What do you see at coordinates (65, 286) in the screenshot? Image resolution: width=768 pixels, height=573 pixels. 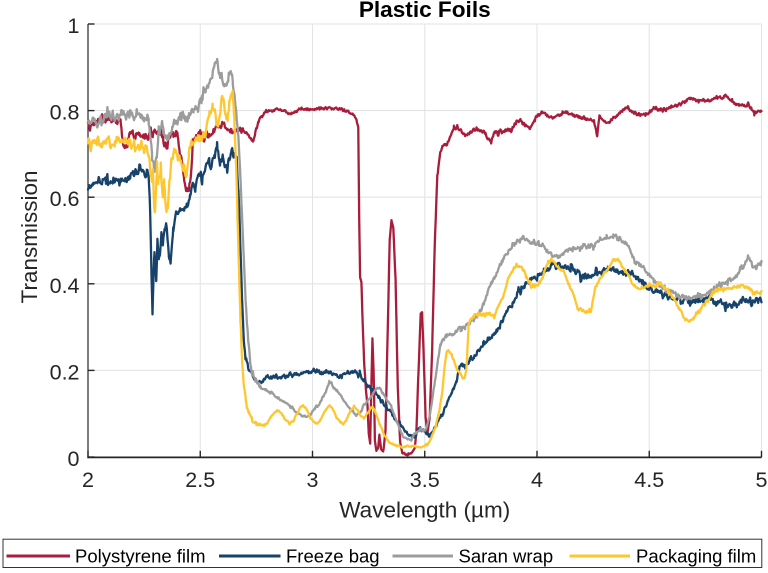 I see `svg-text: 0.4` at bounding box center [65, 286].